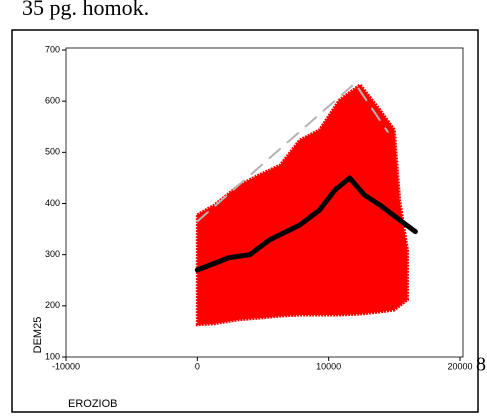  Describe the element at coordinates (459, 366) in the screenshot. I see `x-tick-label: 20000` at that location.